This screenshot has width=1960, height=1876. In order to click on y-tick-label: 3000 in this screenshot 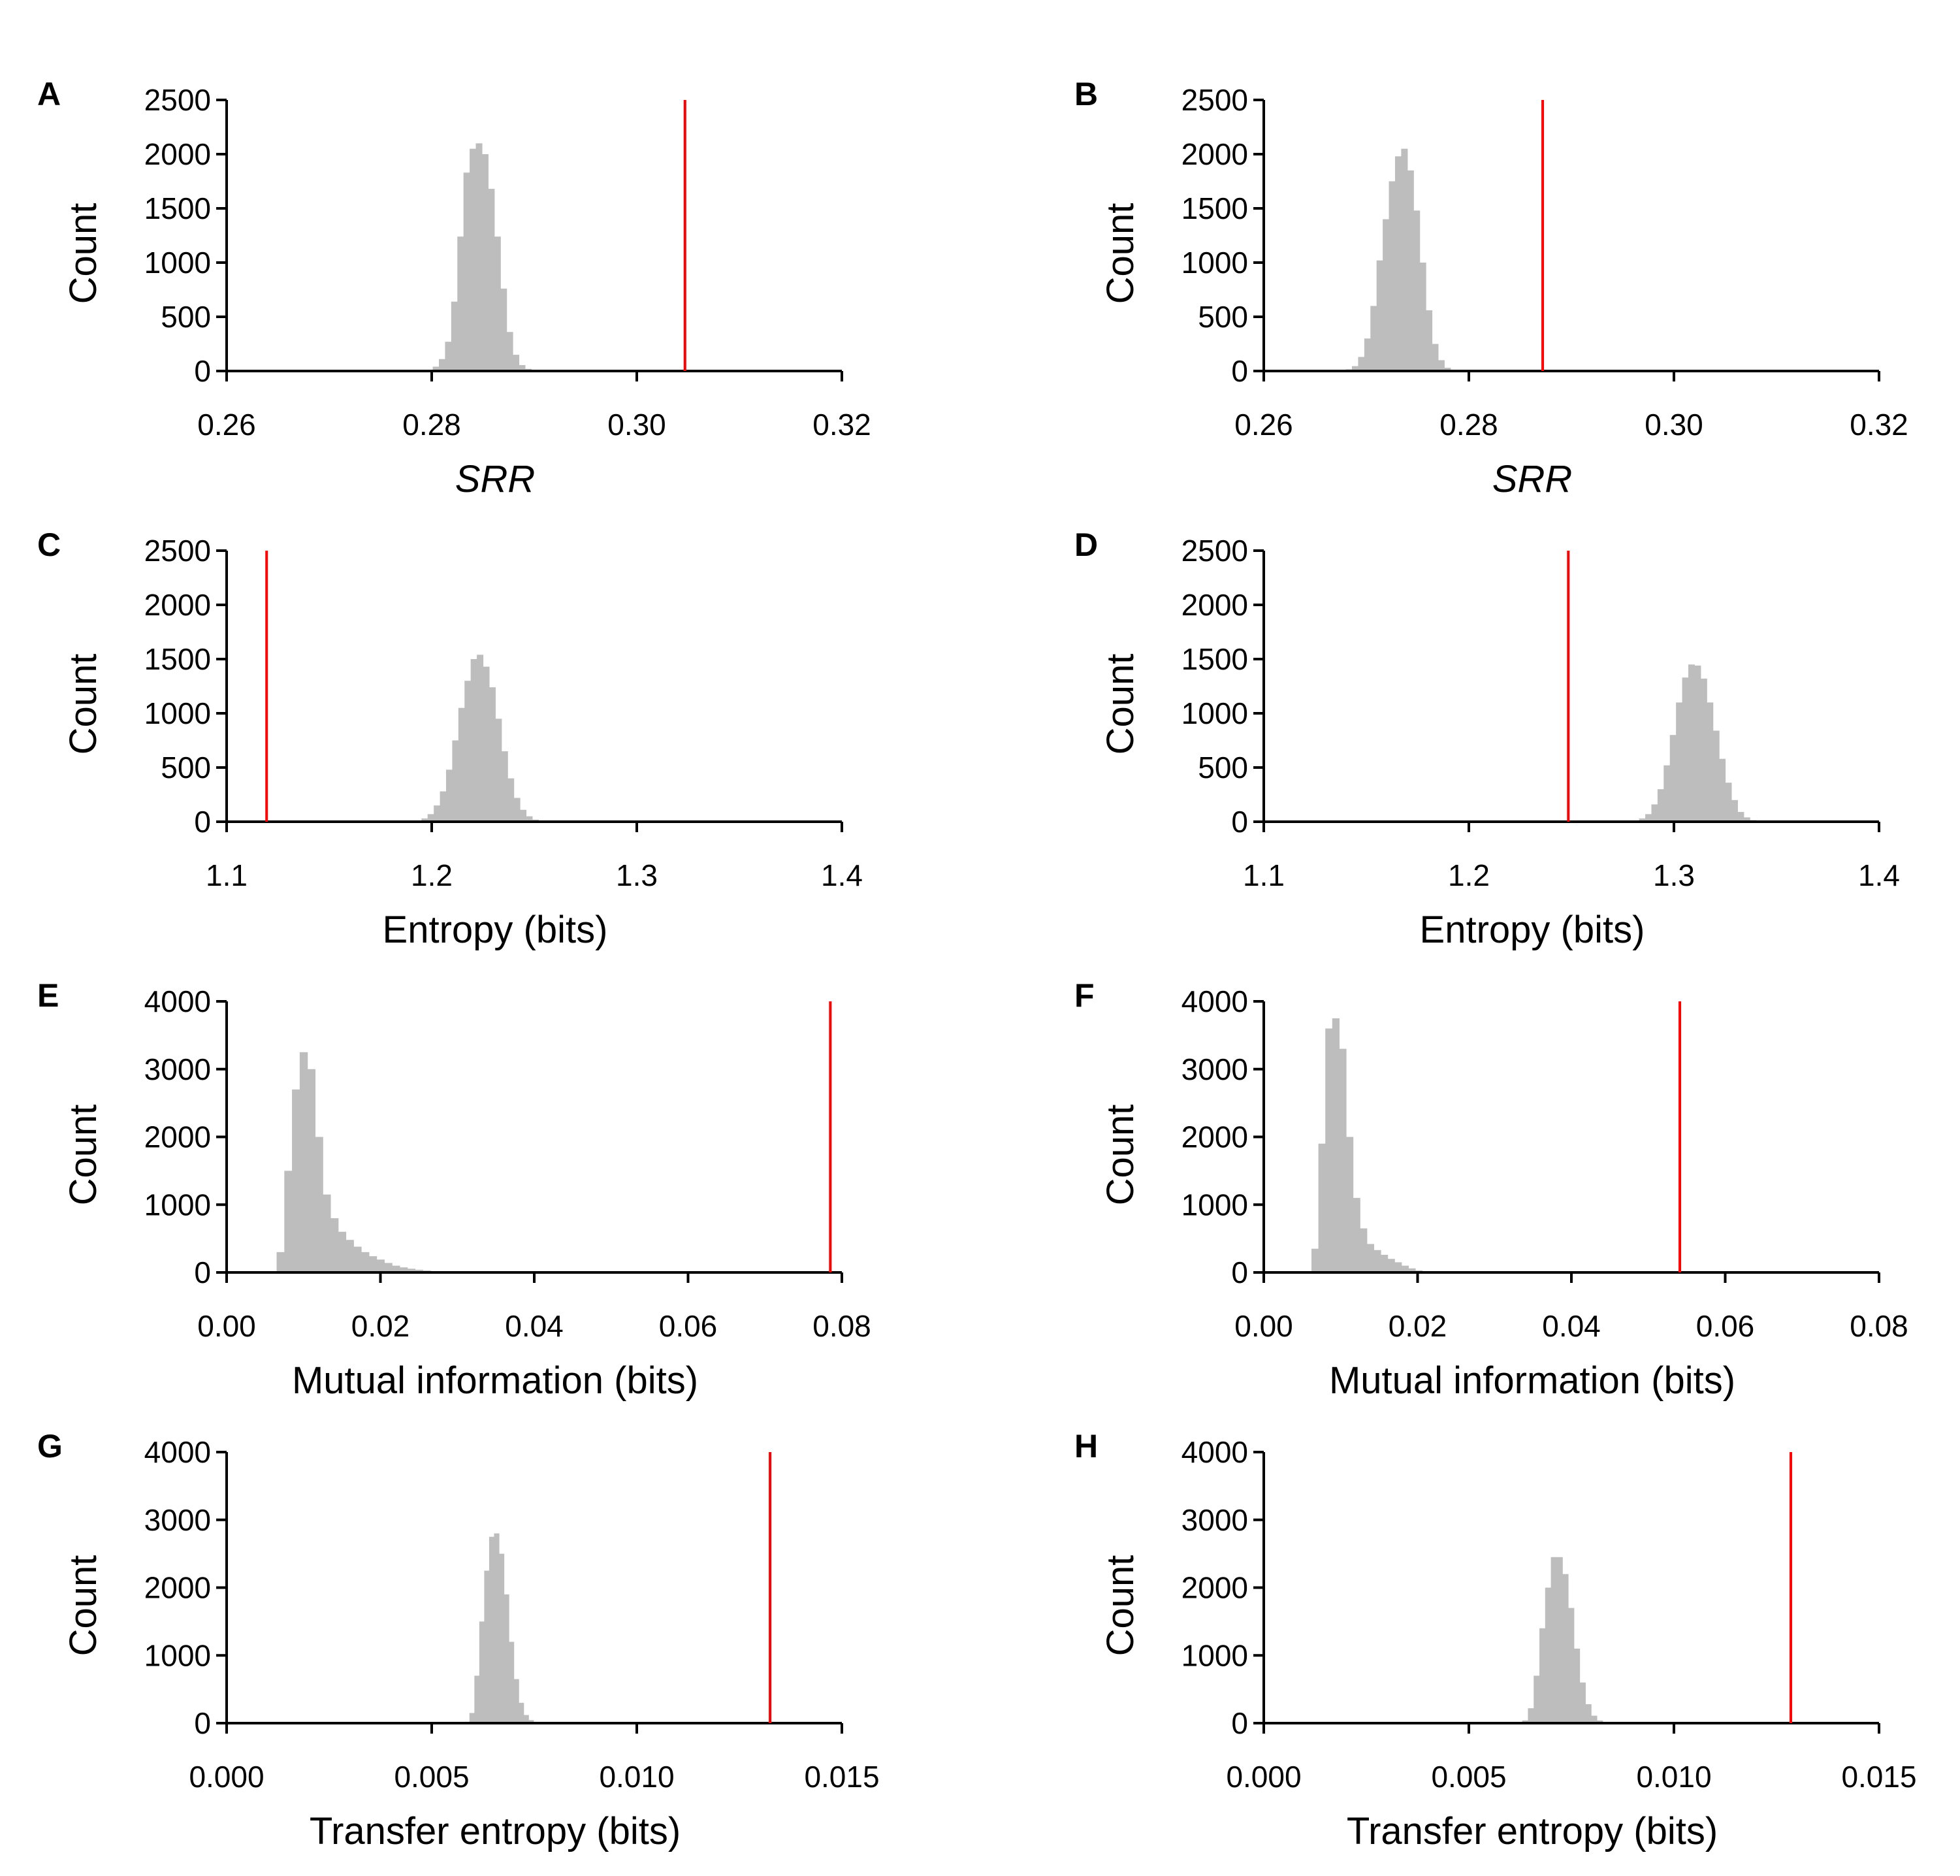, I will do `click(177, 1069)`.